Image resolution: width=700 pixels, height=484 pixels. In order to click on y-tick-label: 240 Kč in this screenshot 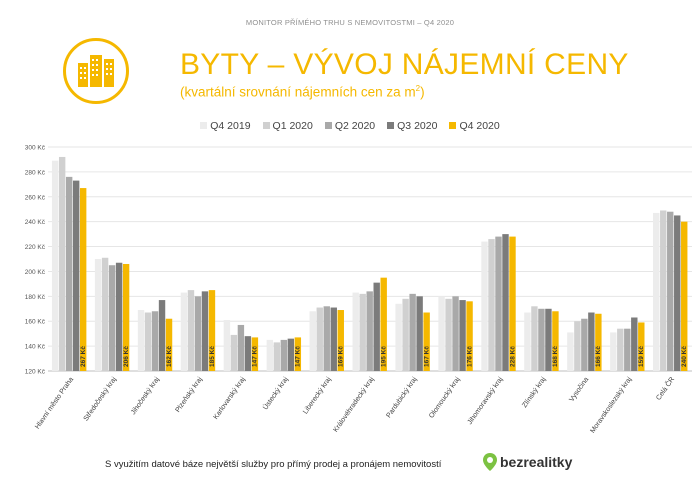, I will do `click(35, 222)`.